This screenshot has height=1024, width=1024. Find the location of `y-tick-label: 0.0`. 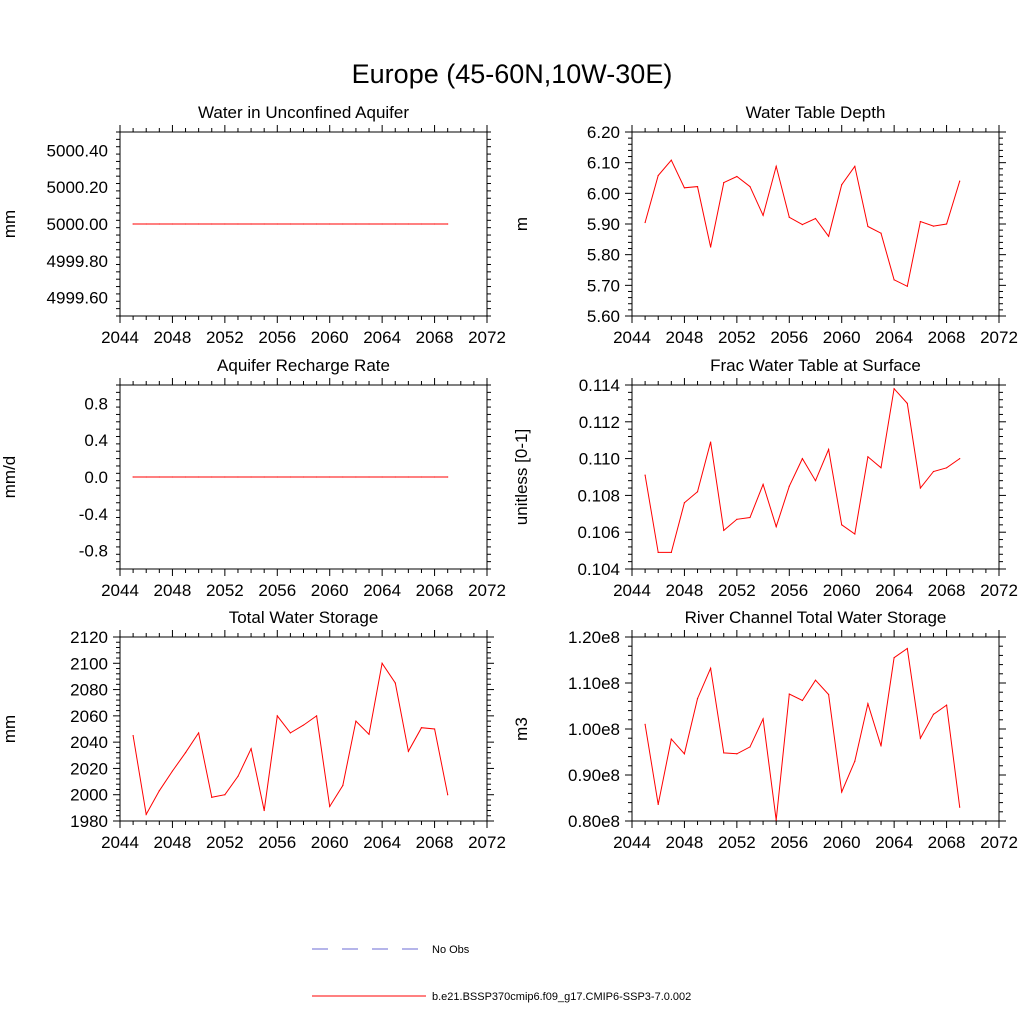

y-tick-label: 0.0 is located at coordinates (96, 477).